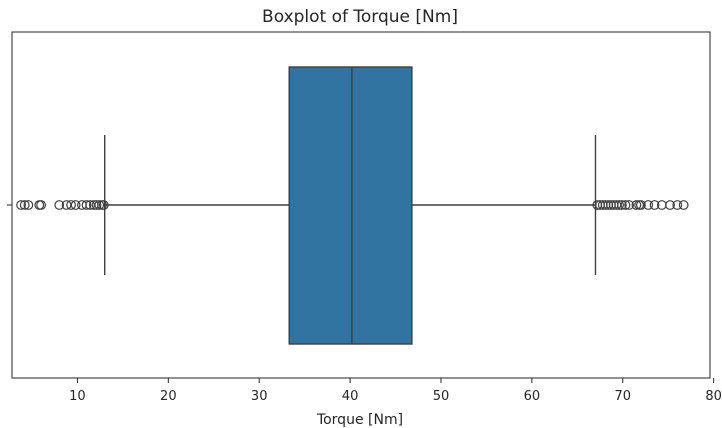  What do you see at coordinates (350, 396) in the screenshot?
I see `x-tick-label: 40` at bounding box center [350, 396].